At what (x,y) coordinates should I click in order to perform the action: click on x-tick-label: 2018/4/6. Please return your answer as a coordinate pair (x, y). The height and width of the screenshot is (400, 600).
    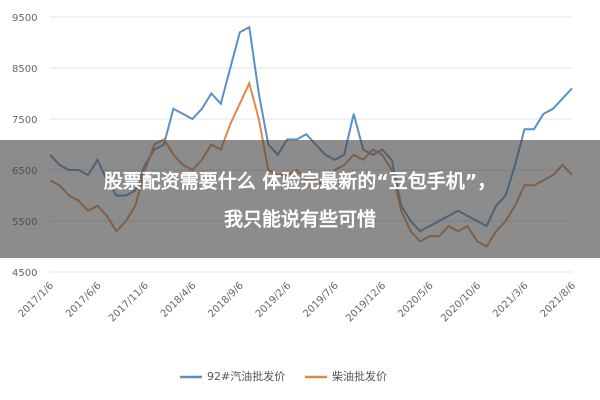
    Looking at the image, I should click on (179, 300).